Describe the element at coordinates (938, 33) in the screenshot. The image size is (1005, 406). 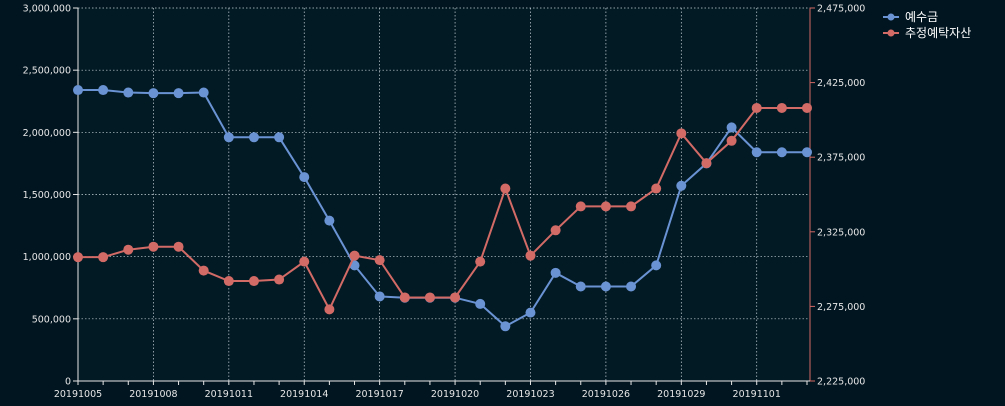
I see `legend-label: 추정예탁자산` at that location.